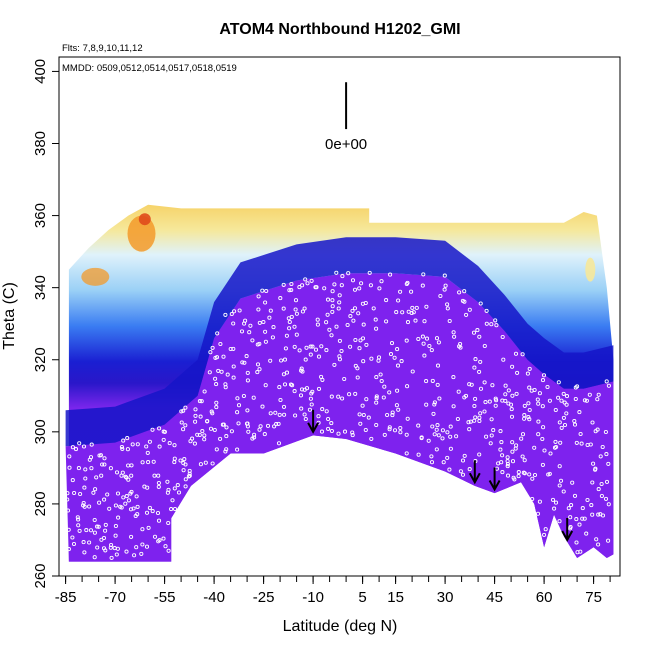 The height and width of the screenshot is (650, 650). I want to click on x-tick-label: -10, so click(313, 597).